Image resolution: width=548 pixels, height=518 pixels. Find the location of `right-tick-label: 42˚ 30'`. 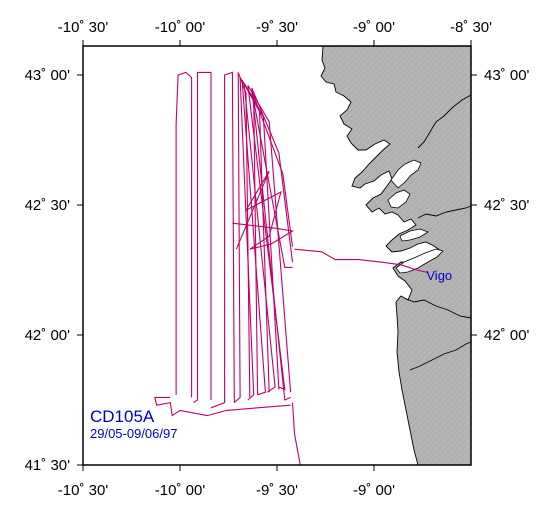

right-tick-label: 42˚ 30' is located at coordinates (507, 205).